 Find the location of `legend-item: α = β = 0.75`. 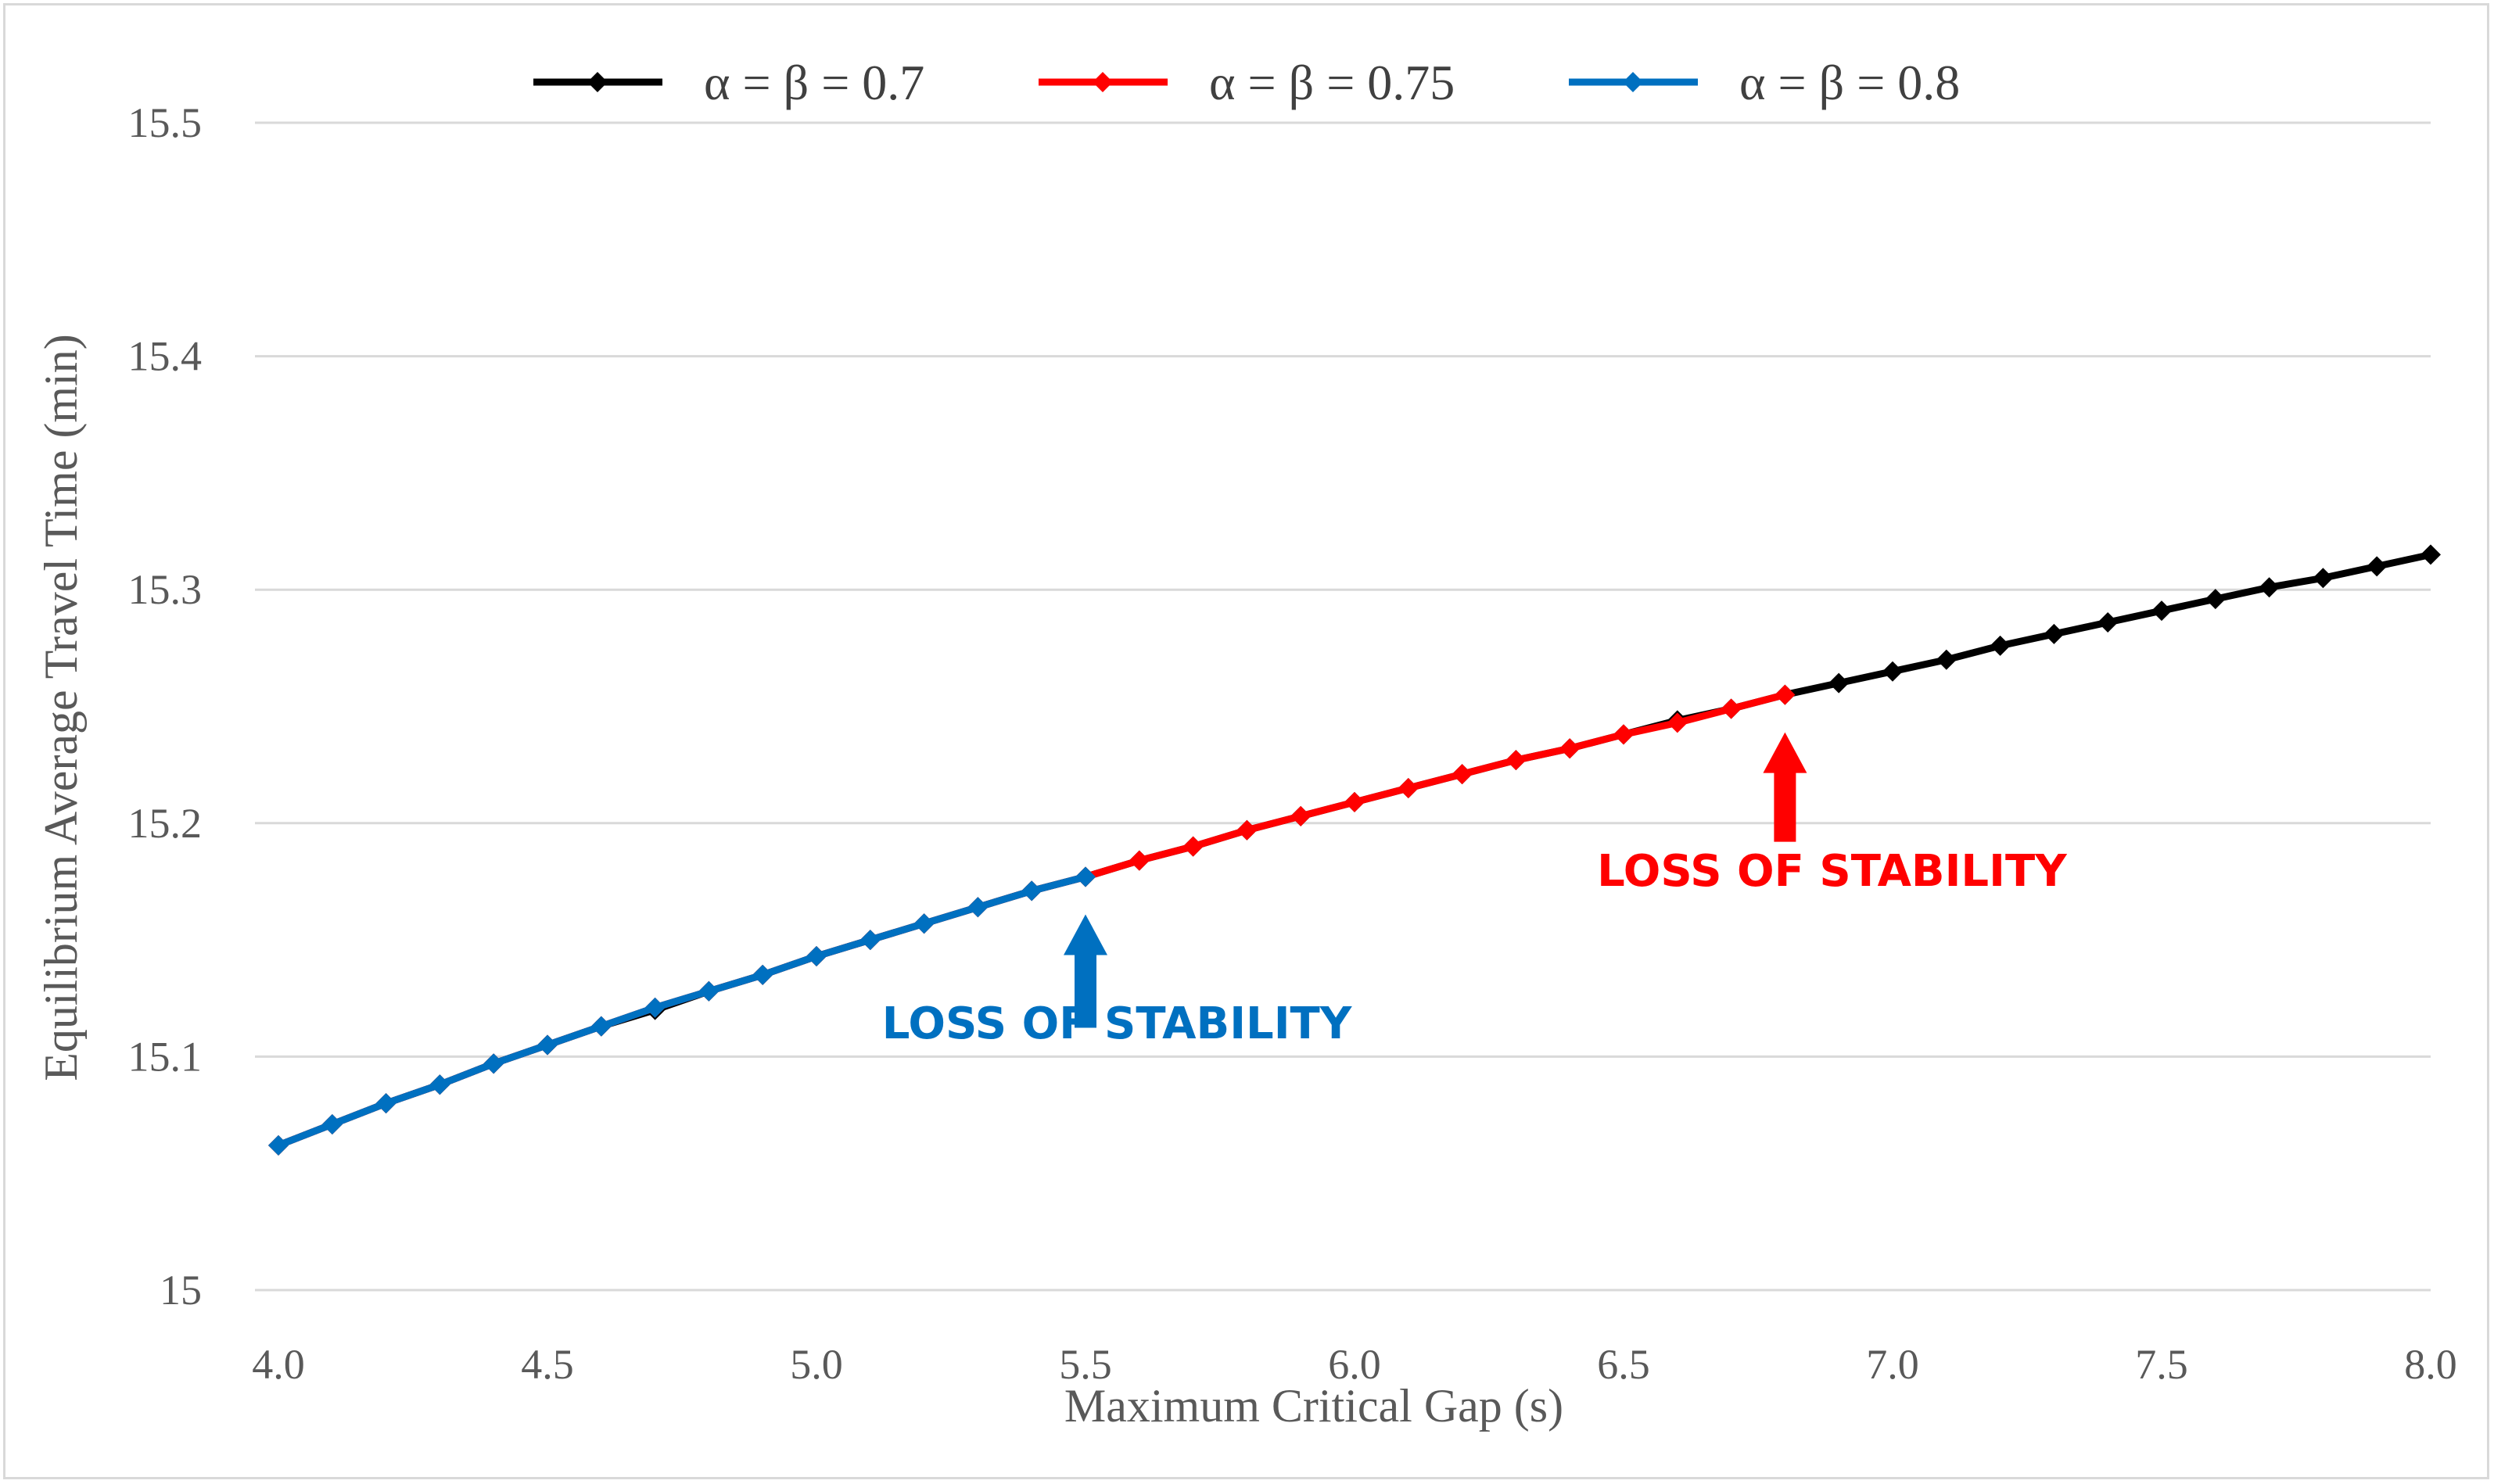

legend-item: α = β = 0.75 is located at coordinates (1247, 82).